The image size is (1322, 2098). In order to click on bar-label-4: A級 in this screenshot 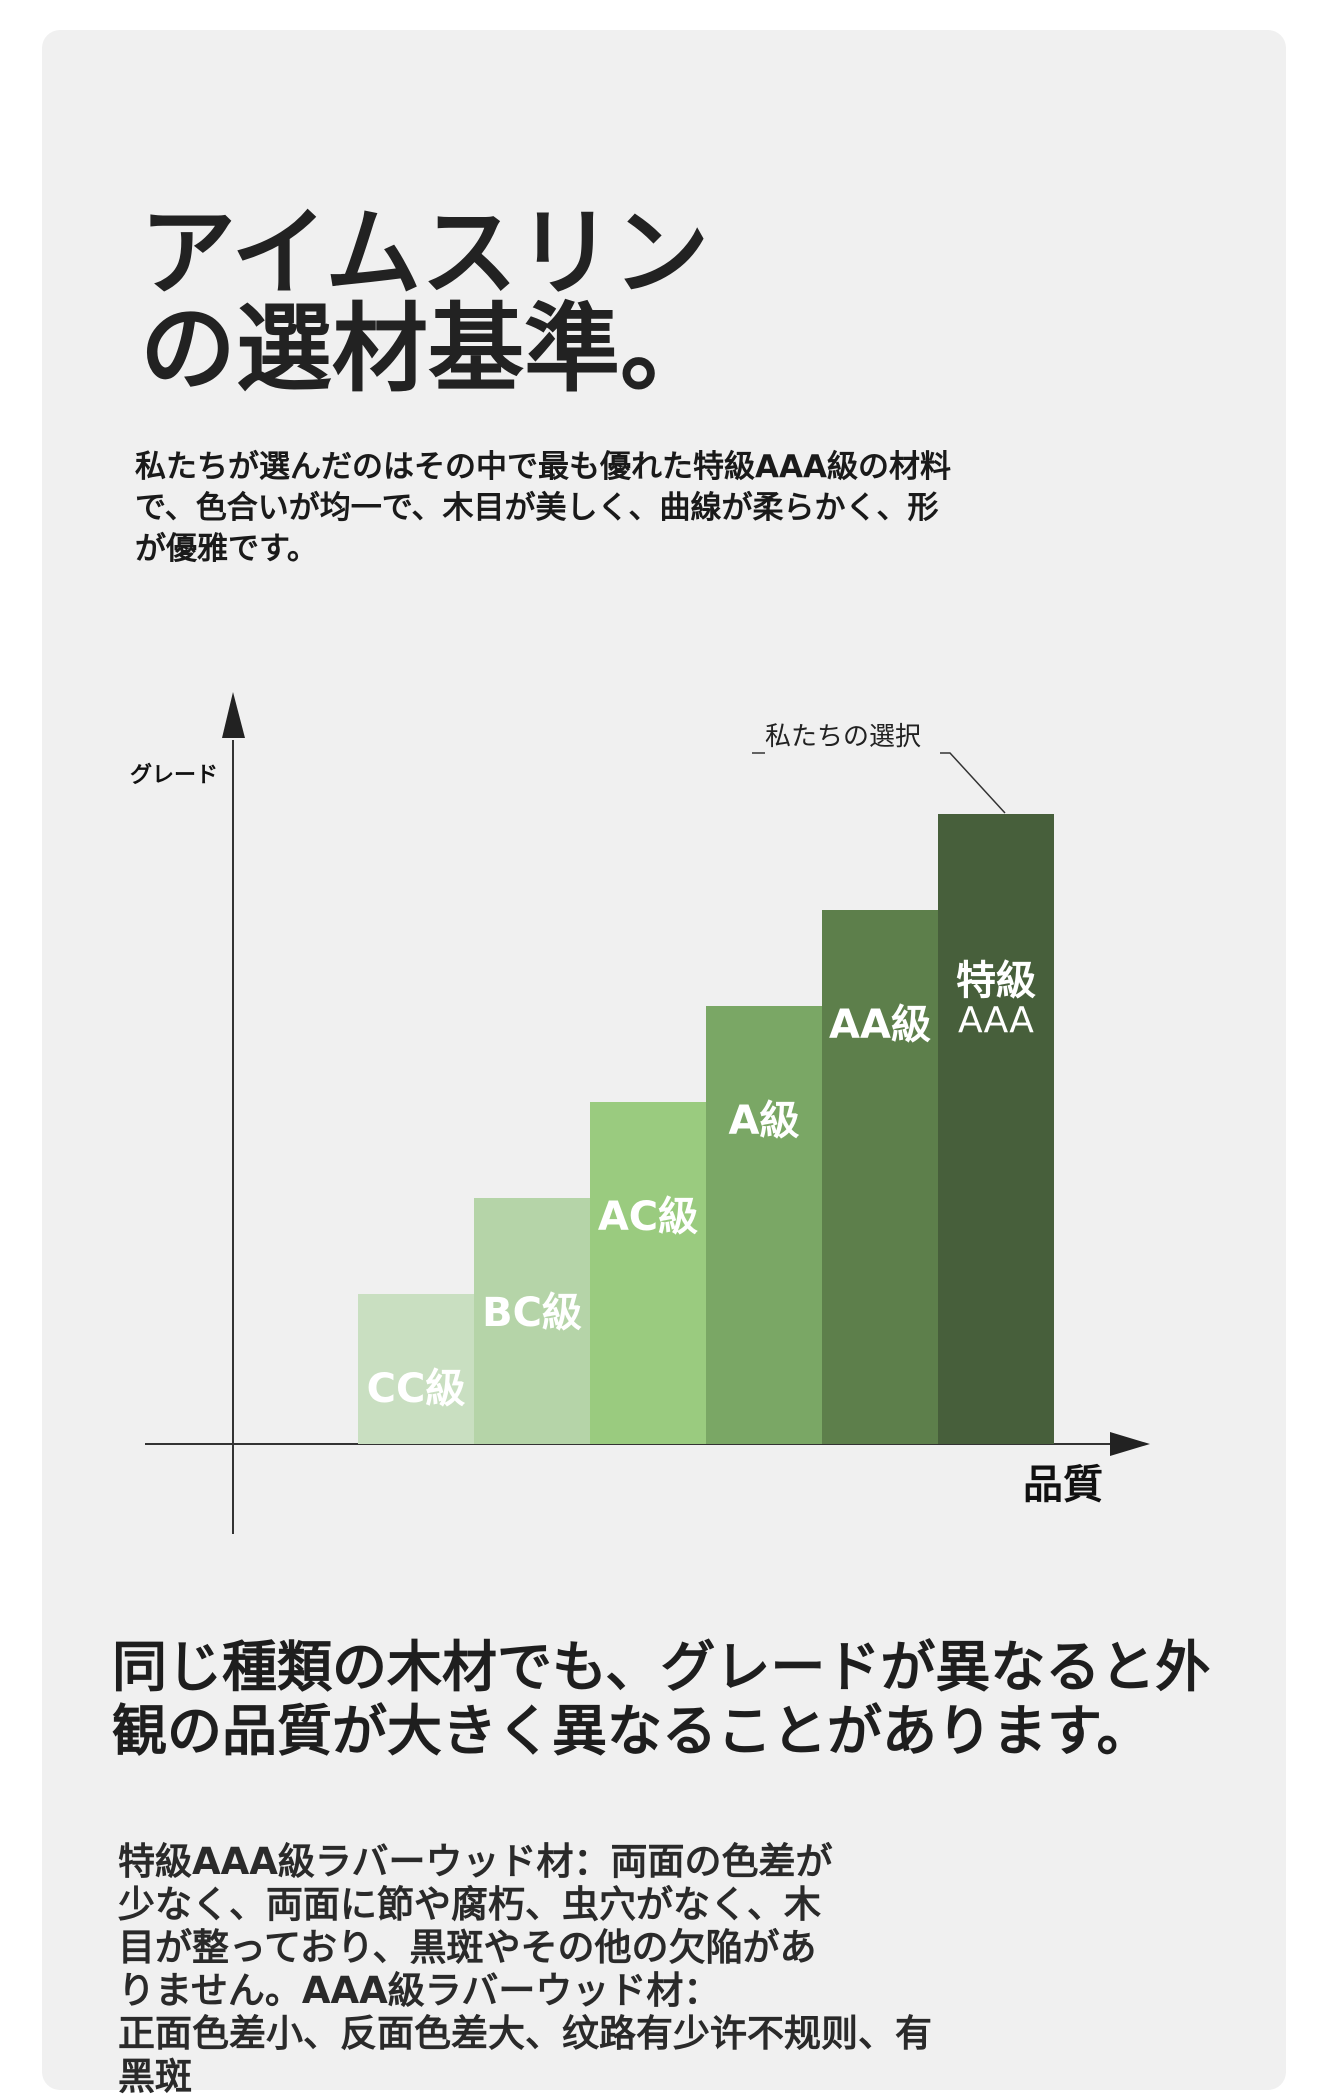, I will do `click(764, 1121)`.